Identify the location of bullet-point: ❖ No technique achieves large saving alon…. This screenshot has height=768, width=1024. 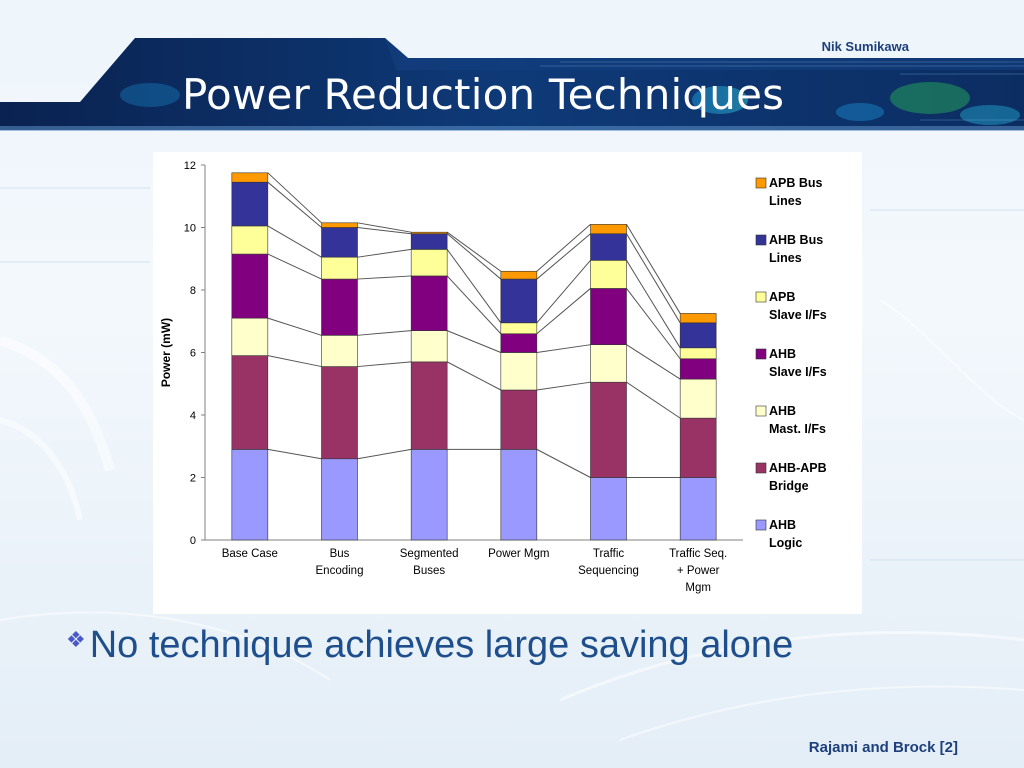
(429, 645).